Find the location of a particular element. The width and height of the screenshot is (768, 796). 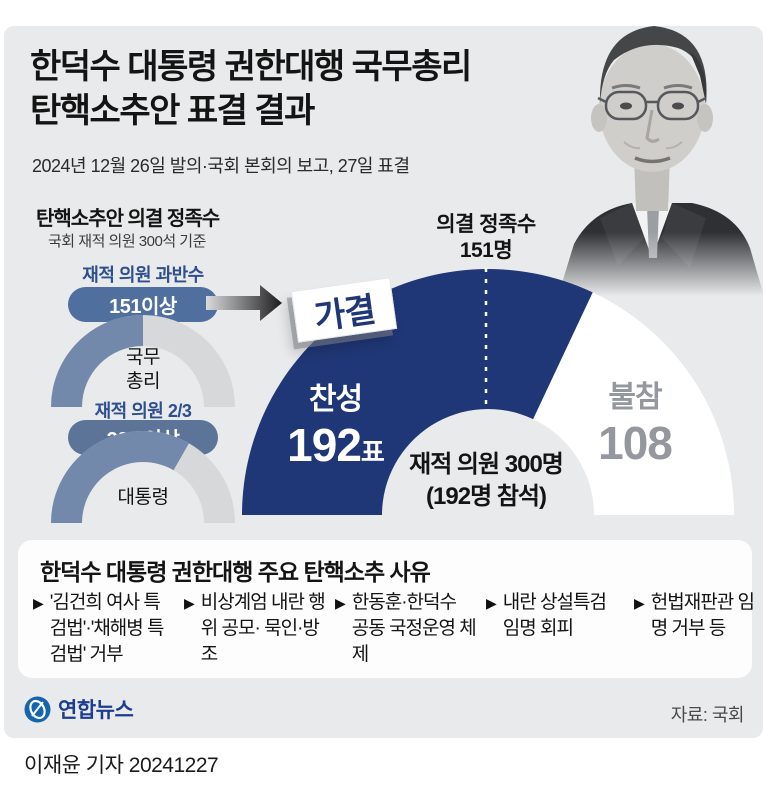

portrait-illustration is located at coordinates (661, 161).